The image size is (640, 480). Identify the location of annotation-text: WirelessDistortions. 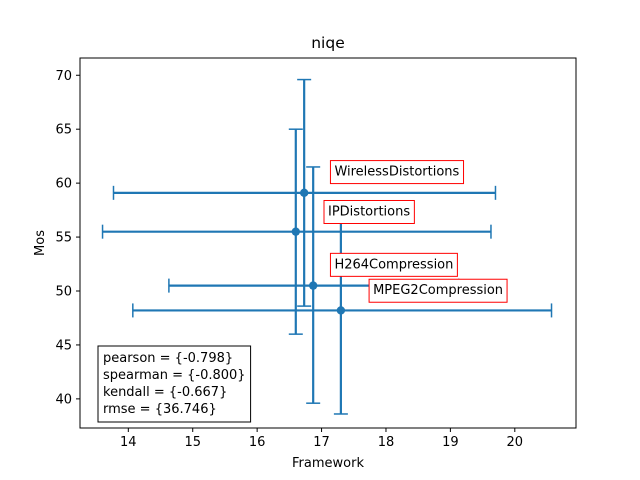
(396, 172).